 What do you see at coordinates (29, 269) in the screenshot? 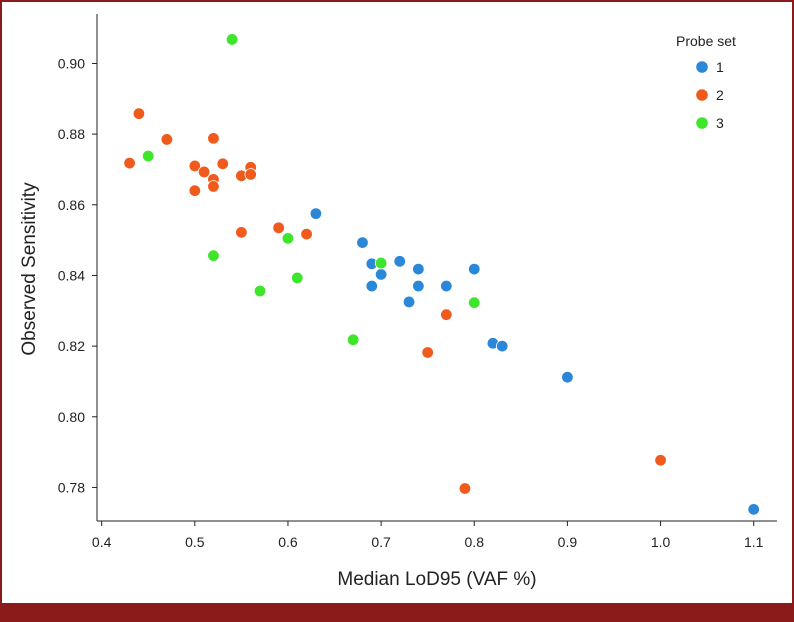
I see `y-axis-title: Observed Sensitivity` at bounding box center [29, 269].